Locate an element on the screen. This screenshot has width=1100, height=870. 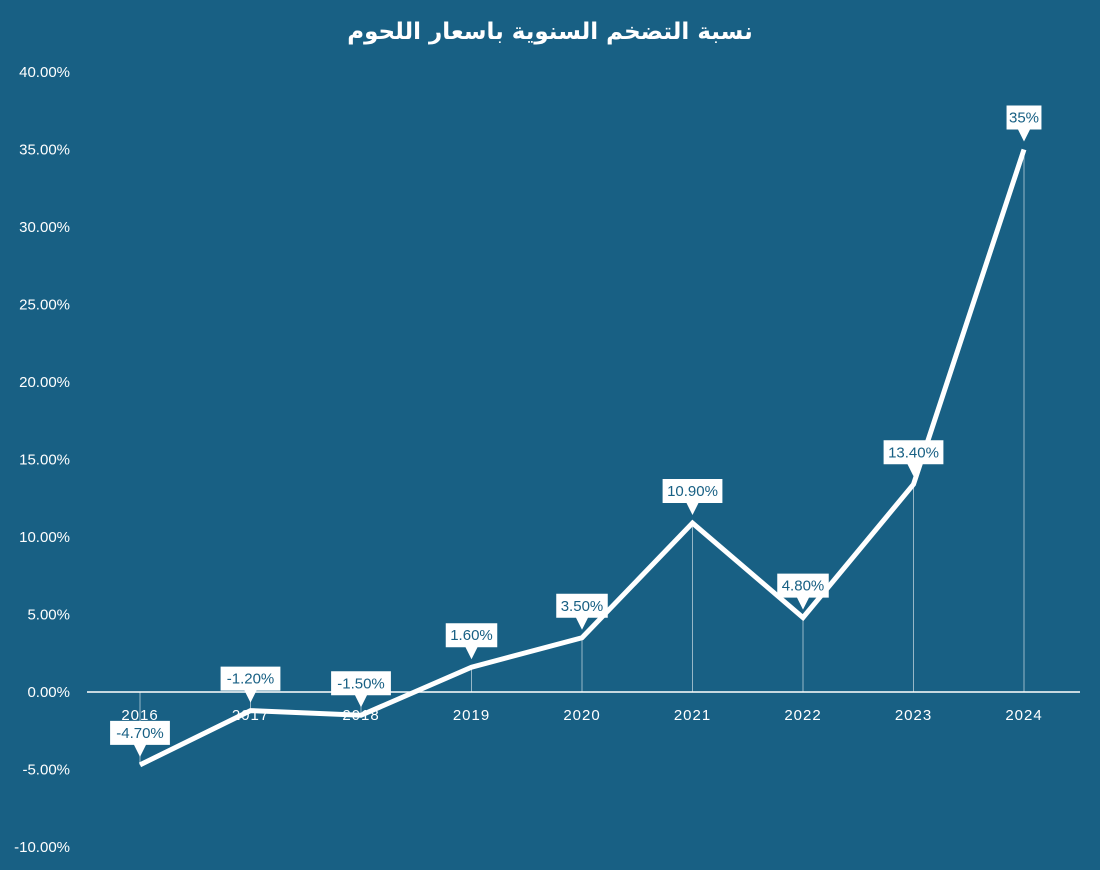
data-label: -4.70% is located at coordinates (140, 738).